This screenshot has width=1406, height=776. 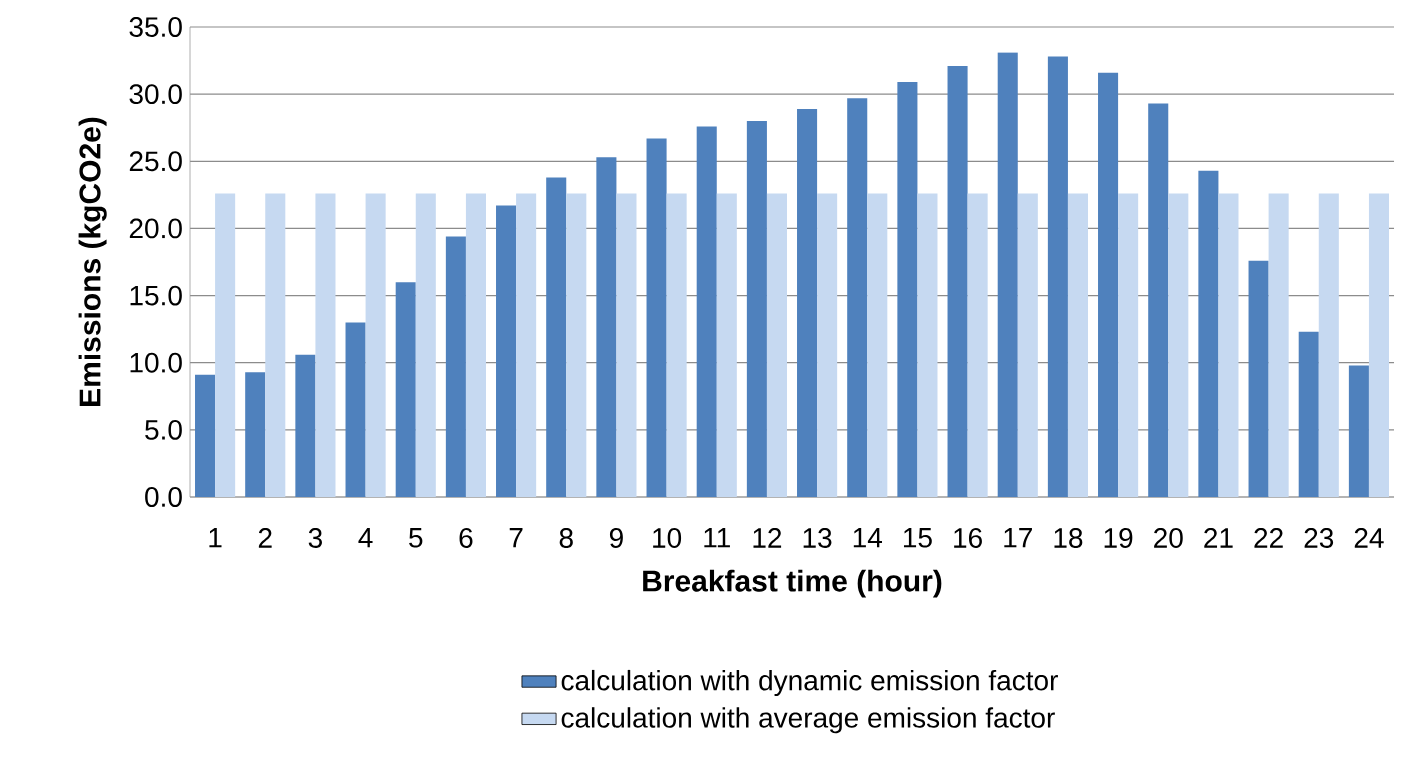 I want to click on x-tick-label: 23, so click(x=1319, y=538).